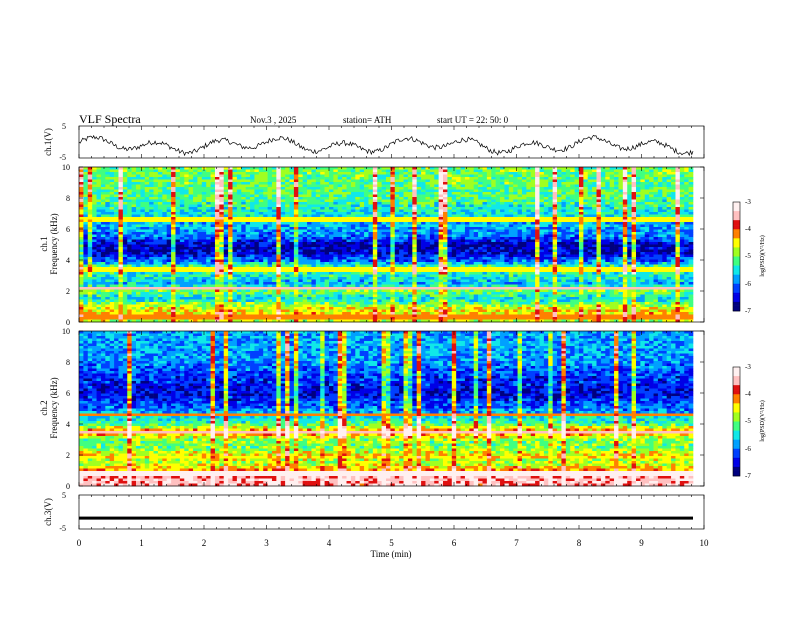 The height and width of the screenshot is (617, 792). Describe the element at coordinates (473, 120) in the screenshot. I see `start-time-label: start UT = 22: 50: 0` at that location.